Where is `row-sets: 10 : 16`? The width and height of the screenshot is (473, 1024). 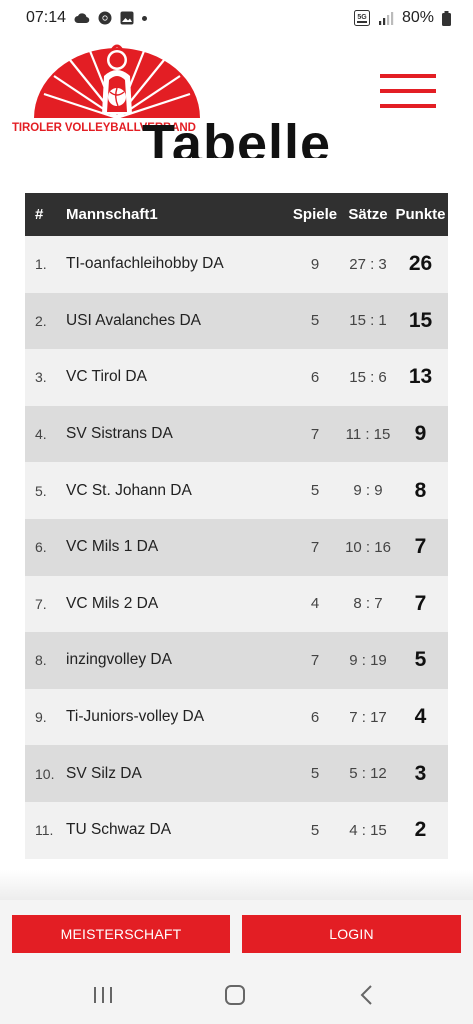 row-sets: 10 : 16 is located at coordinates (368, 547).